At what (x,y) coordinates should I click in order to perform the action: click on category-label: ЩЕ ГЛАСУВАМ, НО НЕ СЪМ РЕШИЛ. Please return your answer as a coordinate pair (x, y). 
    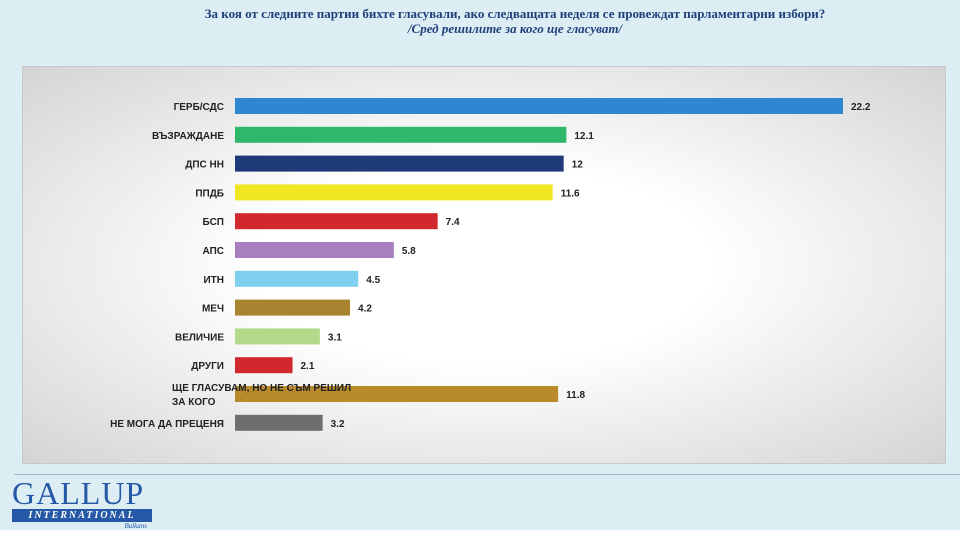
    Looking at the image, I should click on (261, 388).